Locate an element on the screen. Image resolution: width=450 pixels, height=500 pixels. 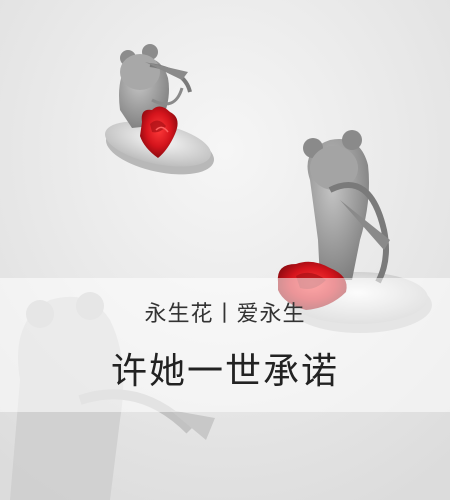
subtitle-text: 永生花丨爱永生 is located at coordinates (225, 314).